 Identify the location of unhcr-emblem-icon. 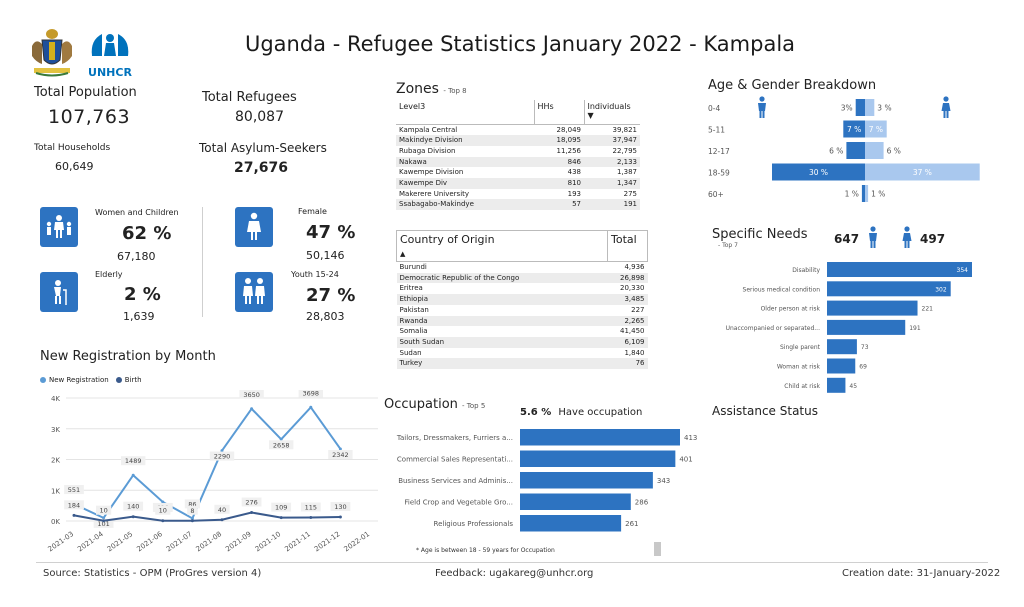
(110, 45).